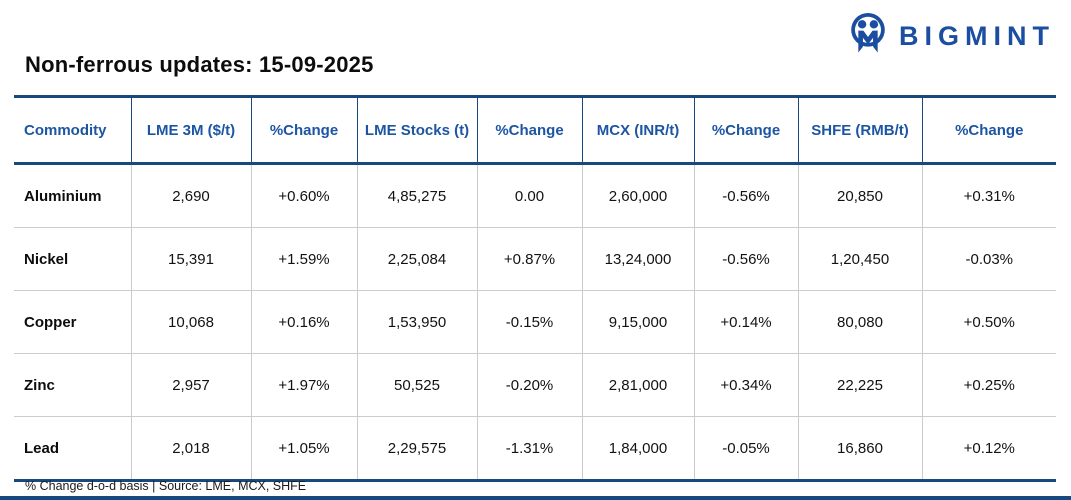  I want to click on bottom-accent-bar, so click(535, 498).